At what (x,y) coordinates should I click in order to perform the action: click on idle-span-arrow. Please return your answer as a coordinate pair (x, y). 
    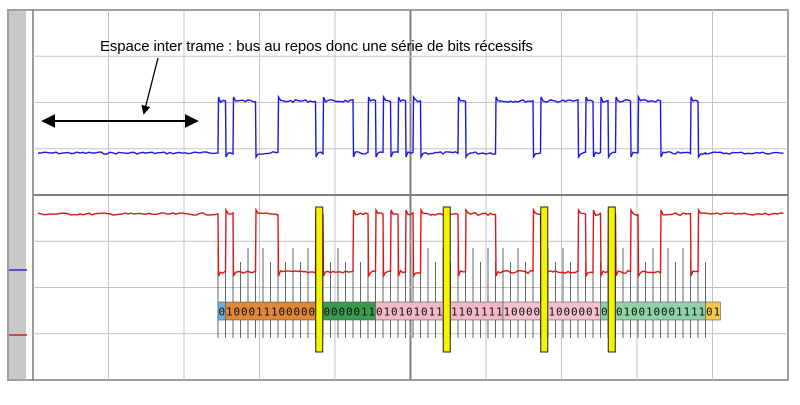
    Looking at the image, I should click on (120, 92).